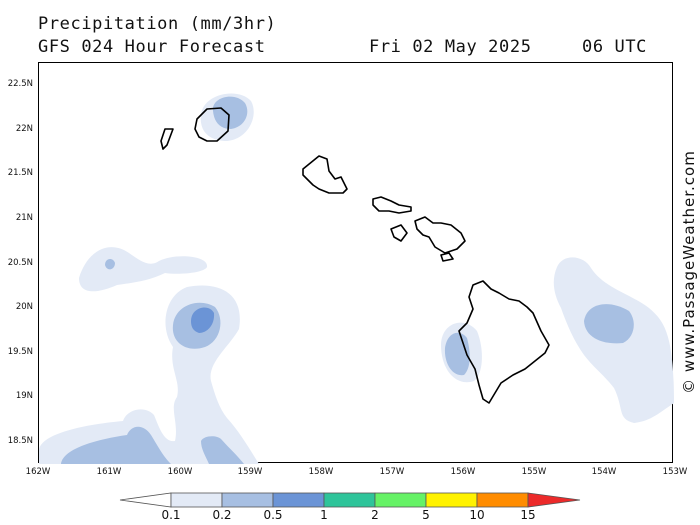 Image resolution: width=700 pixels, height=525 pixels. I want to click on lat-tick-label: 20N, so click(24, 307).